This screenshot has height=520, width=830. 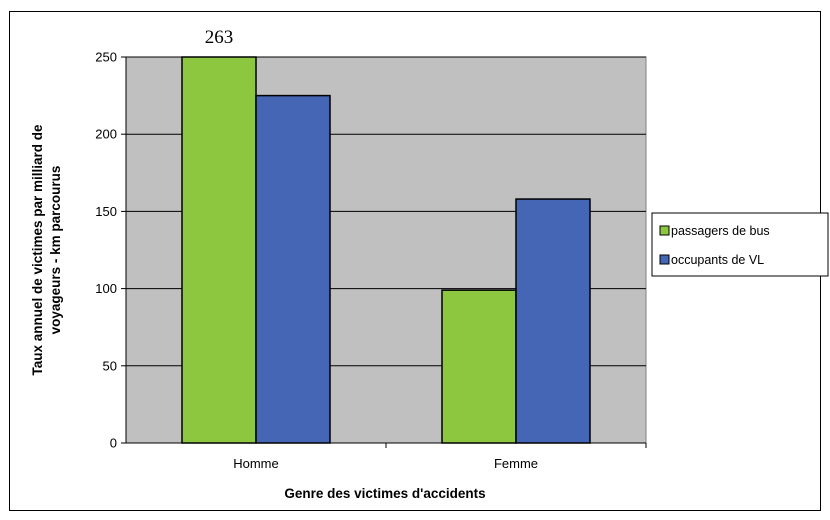 What do you see at coordinates (516, 463) in the screenshot?
I see `x-tick-label: Femme` at bounding box center [516, 463].